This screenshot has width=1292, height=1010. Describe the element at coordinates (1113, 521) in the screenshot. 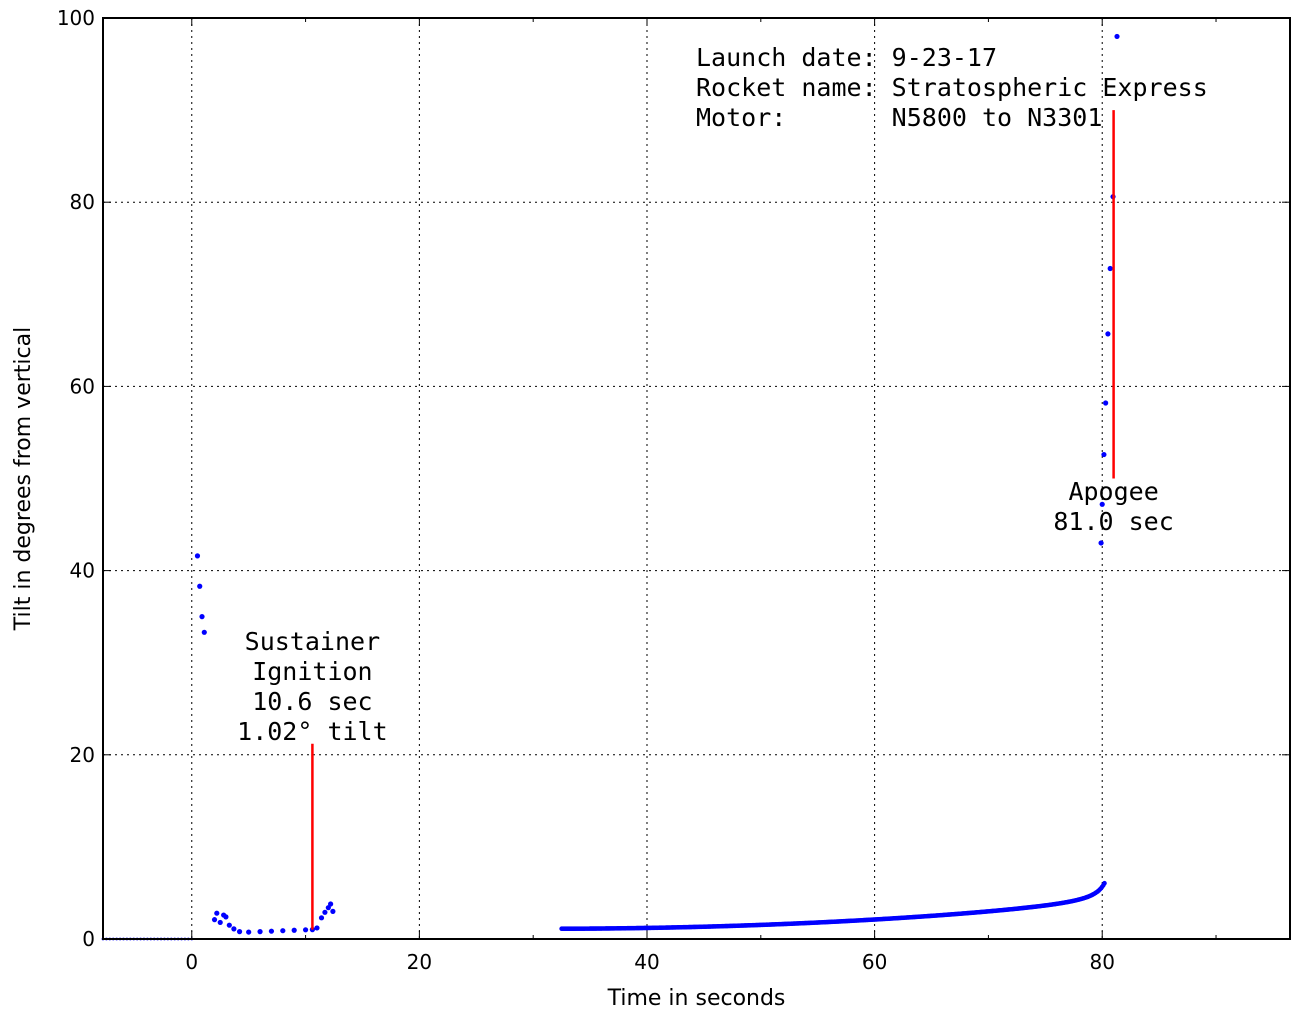

I see `apogee-annotation-line-2: 81.0 sec` at that location.